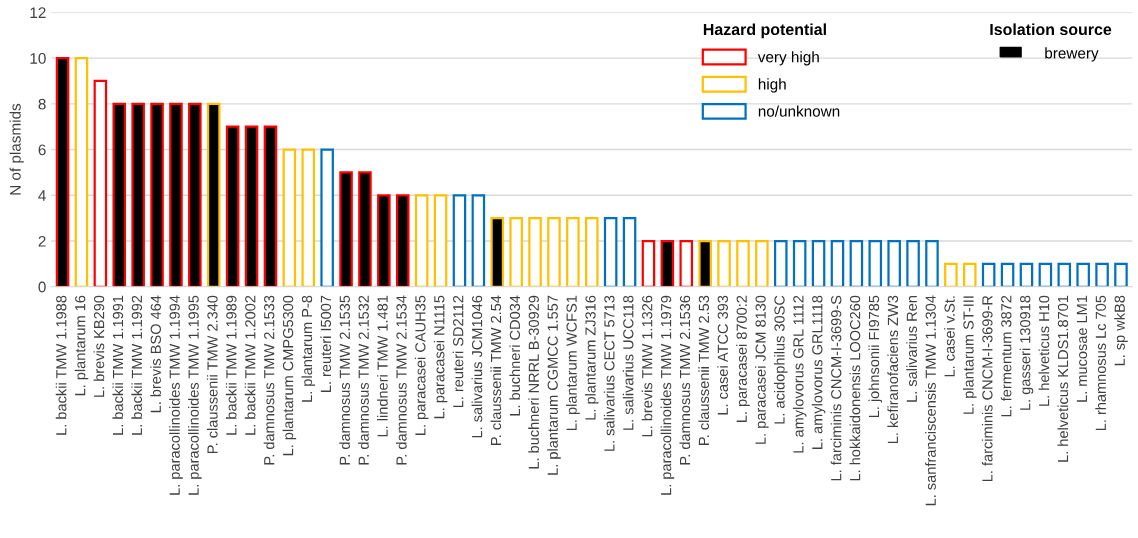 The width and height of the screenshot is (1138, 538). I want to click on y-tick-label: 8, so click(42, 104).